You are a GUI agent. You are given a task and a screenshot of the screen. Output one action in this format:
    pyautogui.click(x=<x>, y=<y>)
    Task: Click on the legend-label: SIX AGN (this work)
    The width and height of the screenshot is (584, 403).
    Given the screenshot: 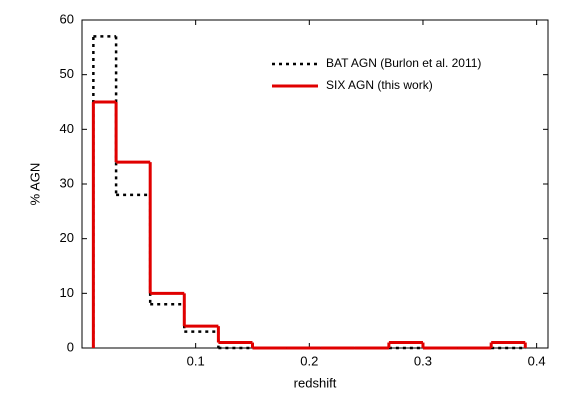 What is the action you would take?
    pyautogui.click(x=379, y=85)
    